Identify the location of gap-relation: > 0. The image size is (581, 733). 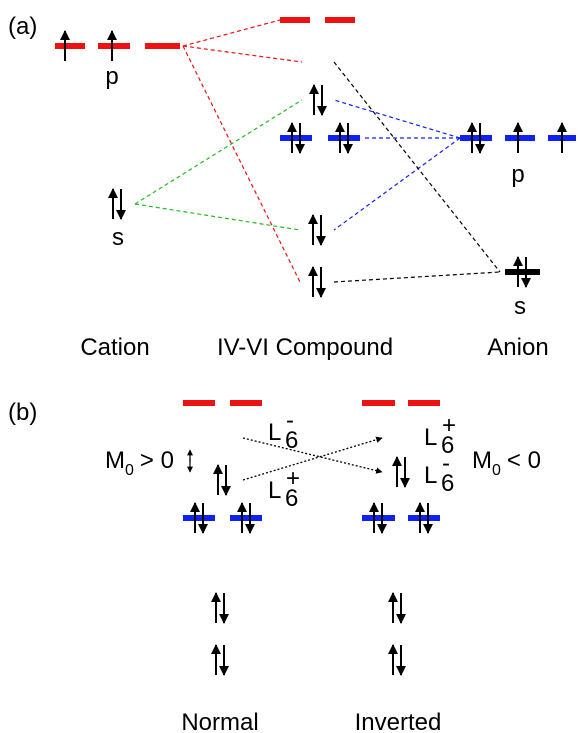
(157, 460).